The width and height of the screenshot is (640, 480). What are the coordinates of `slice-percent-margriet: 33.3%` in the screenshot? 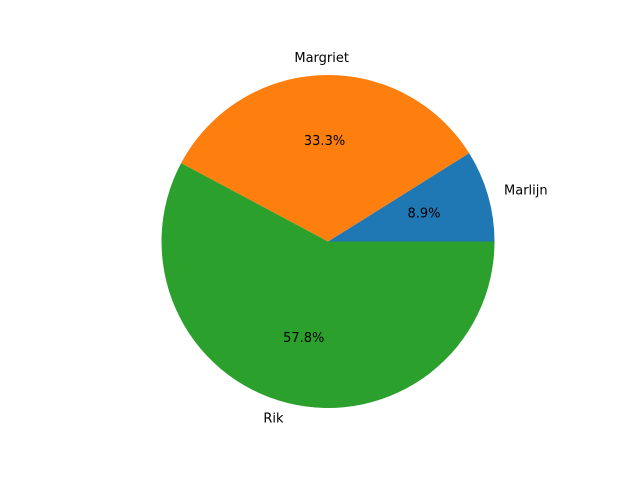 It's located at (324, 141).